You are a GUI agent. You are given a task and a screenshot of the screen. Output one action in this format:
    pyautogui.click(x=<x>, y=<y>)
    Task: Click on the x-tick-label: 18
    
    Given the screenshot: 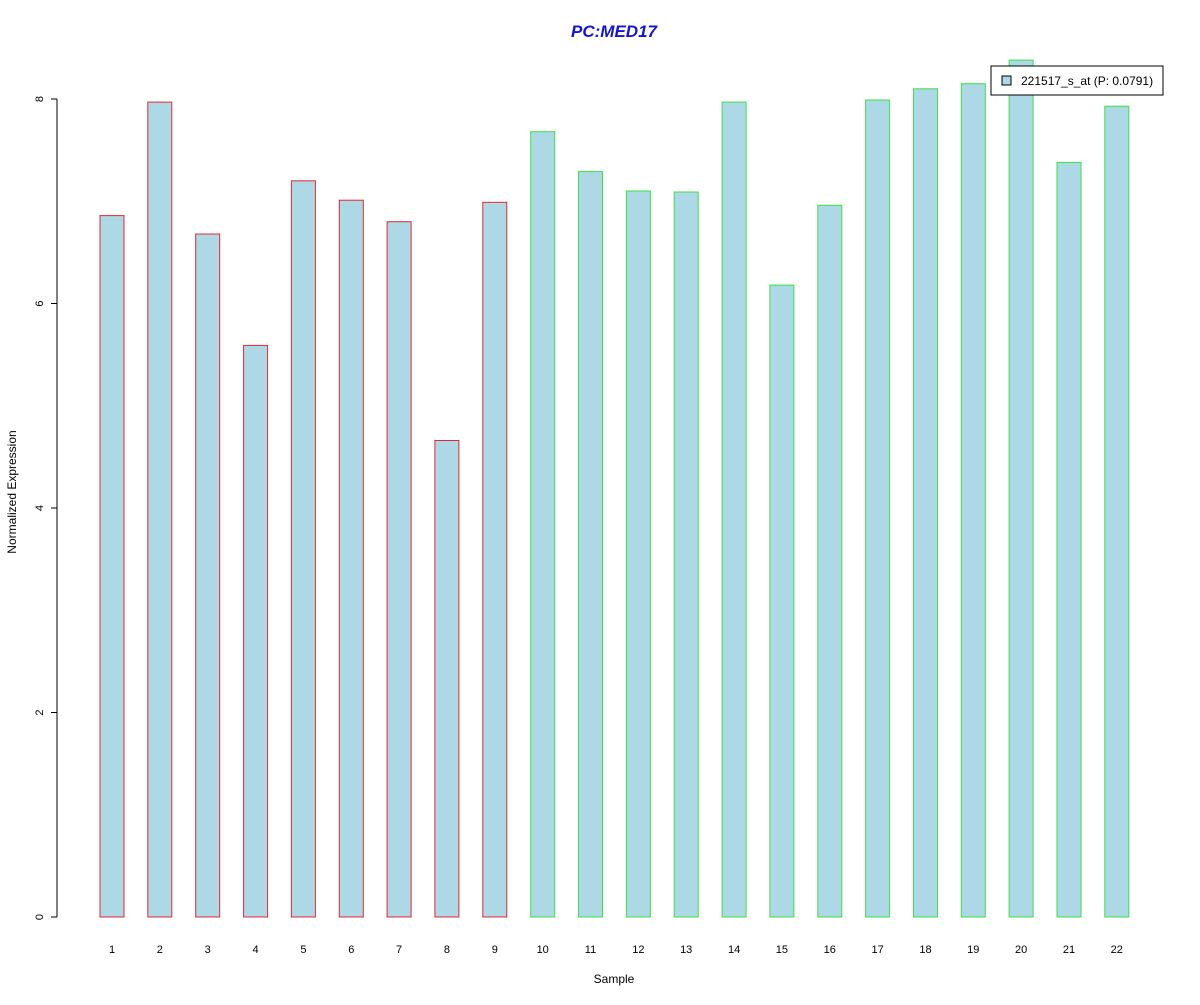 What is the action you would take?
    pyautogui.click(x=925, y=950)
    